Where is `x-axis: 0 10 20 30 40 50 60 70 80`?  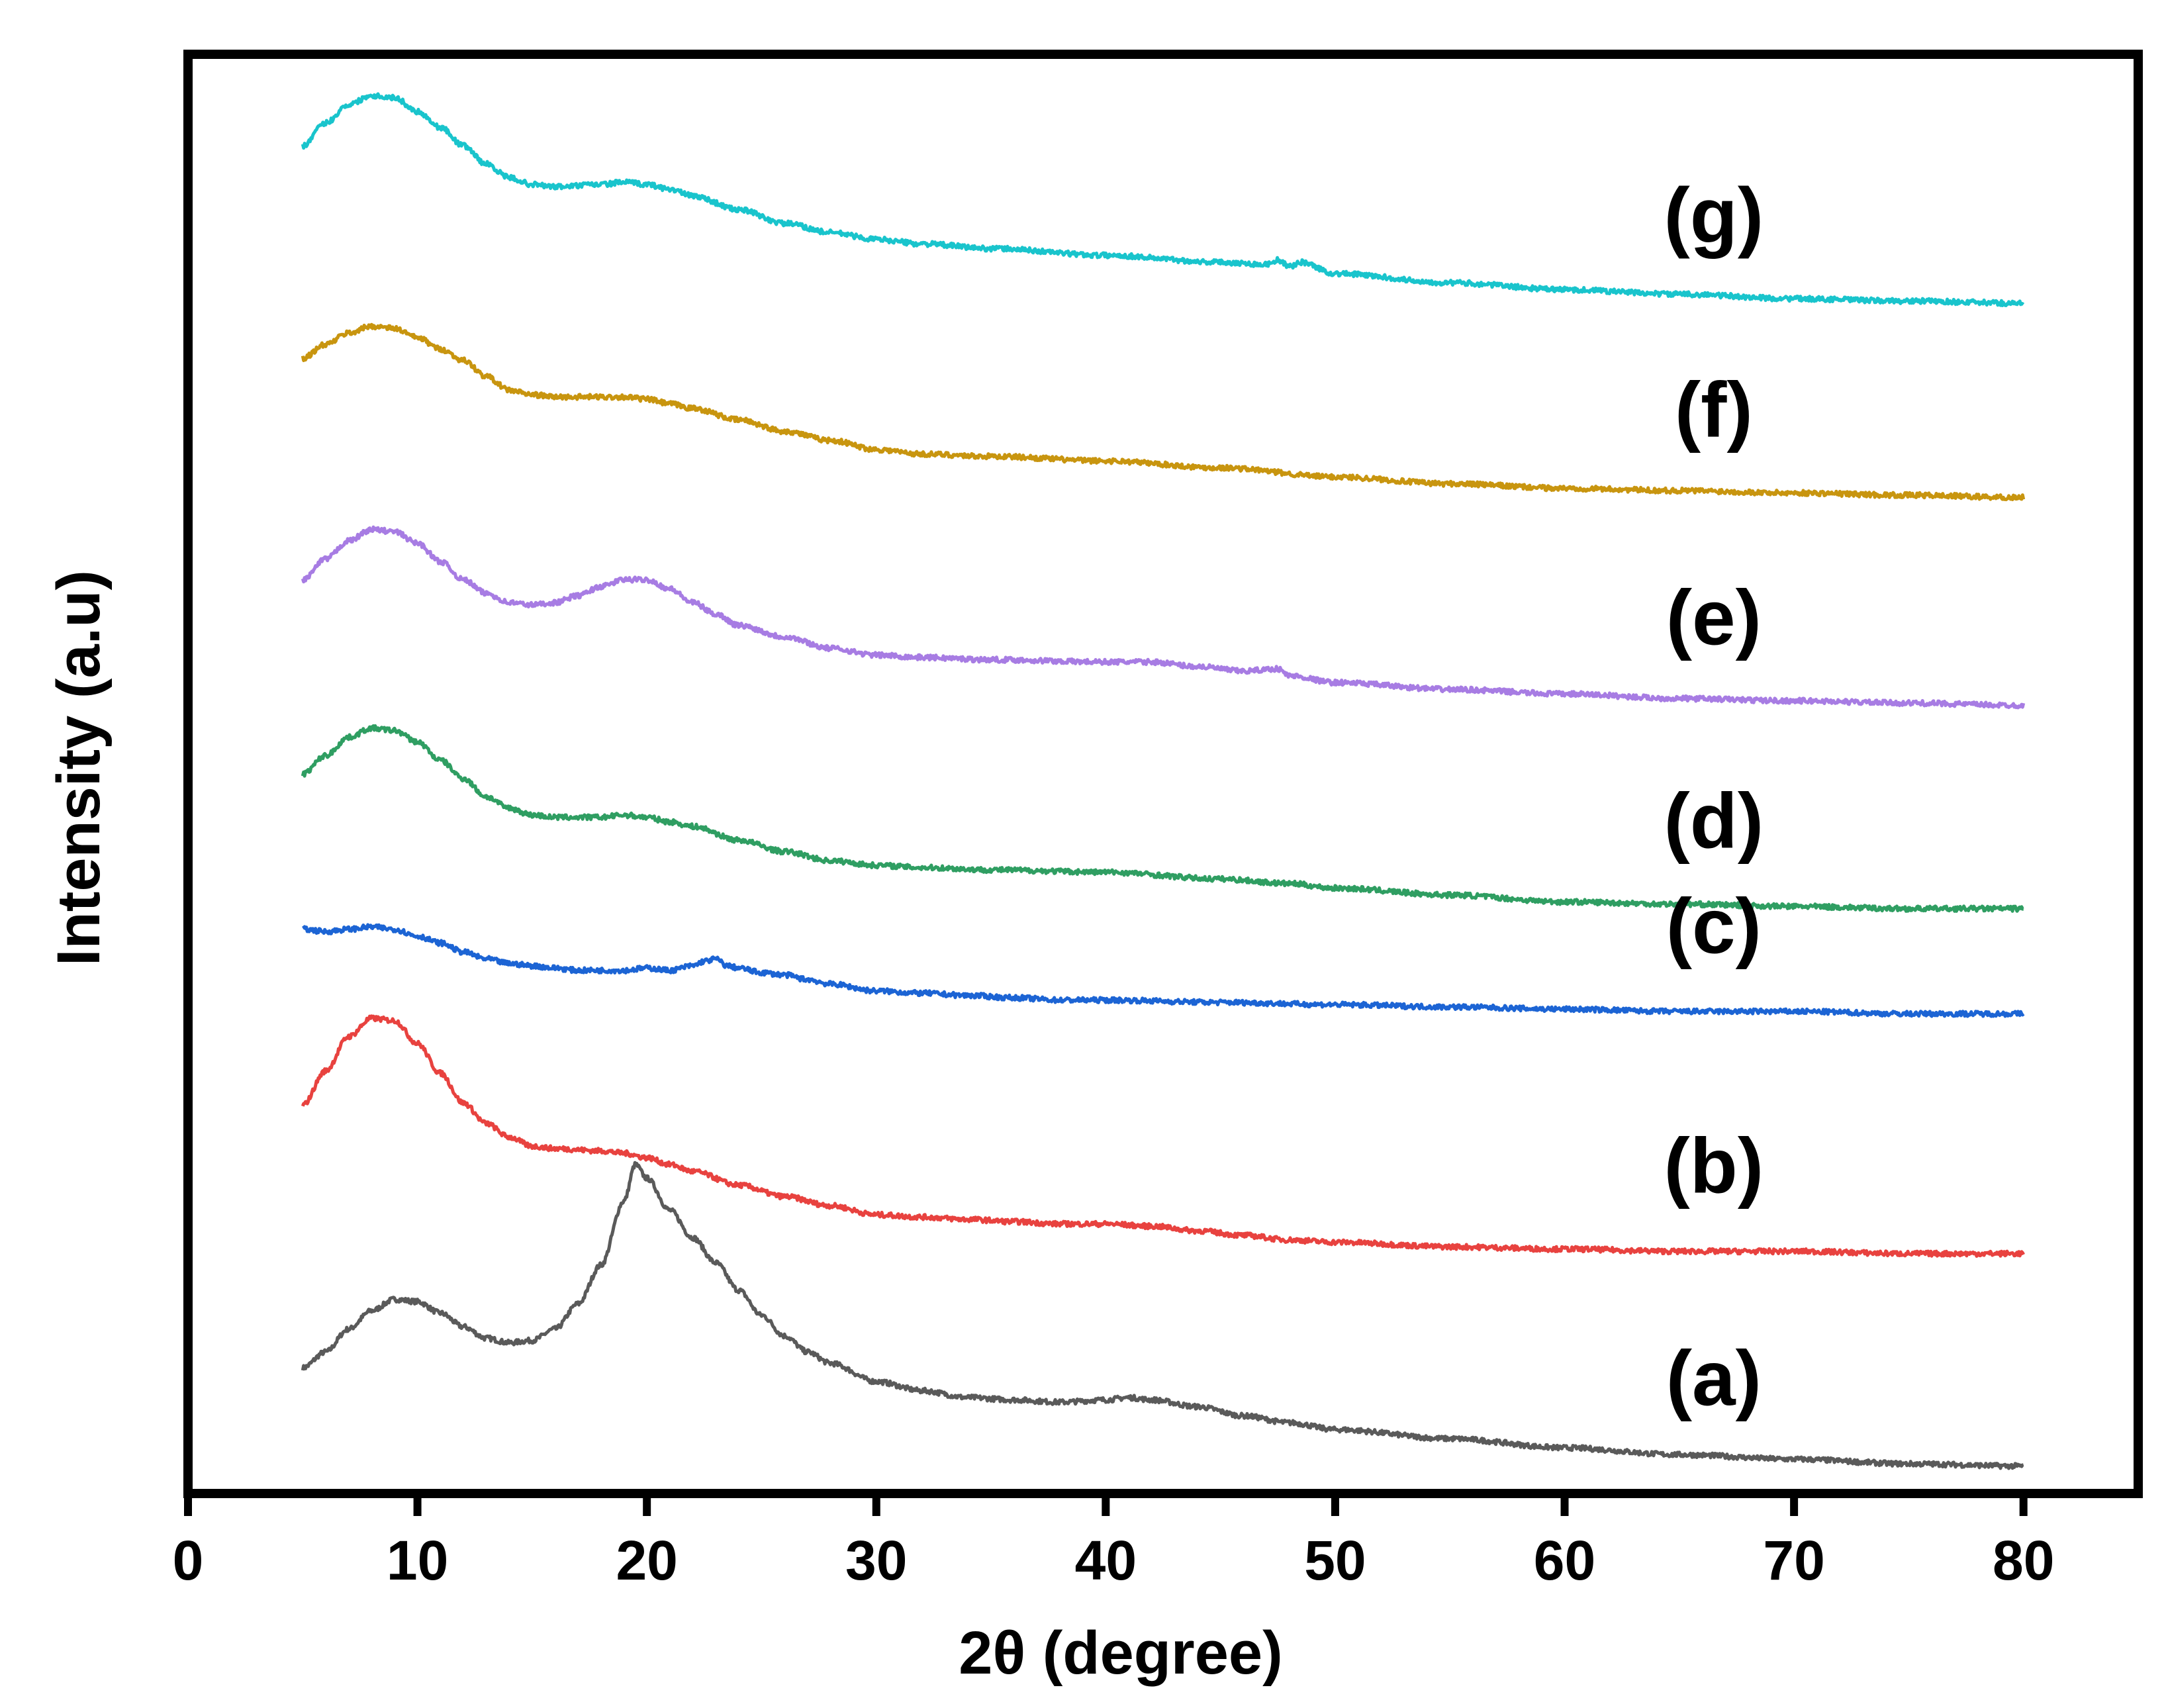 x-axis: 0 10 20 30 40 50 60 70 80 is located at coordinates (1114, 1542).